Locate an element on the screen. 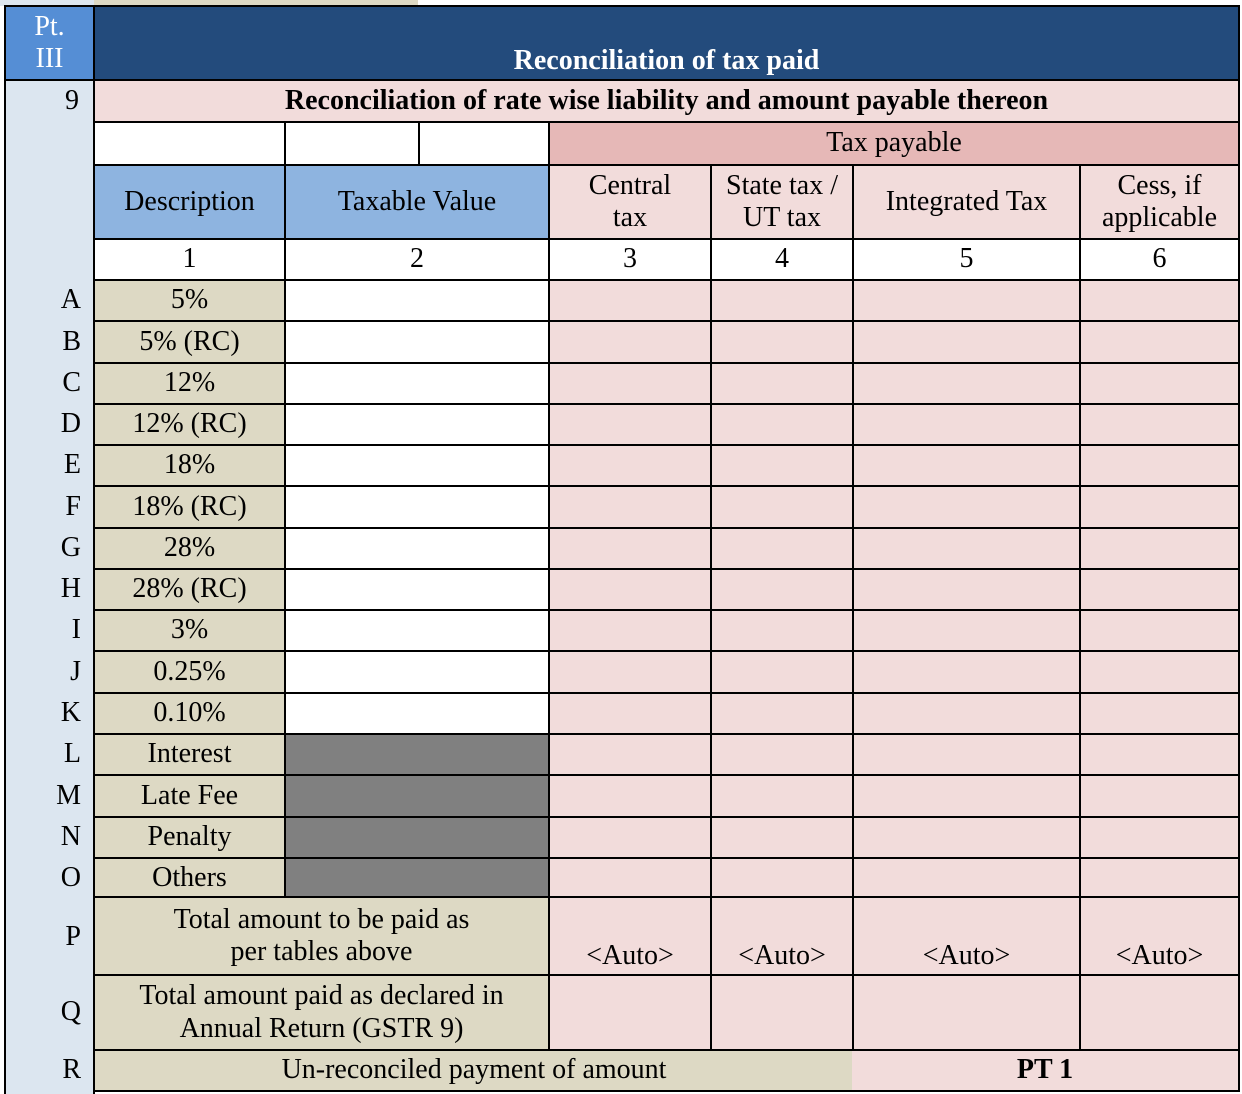 Image resolution: width=1242 pixels, height=1094 pixels. col-number-2: 2 is located at coordinates (417, 259).